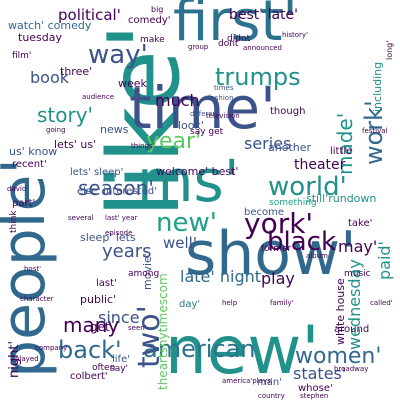  Describe the element at coordinates (132, 83) in the screenshot. I see `word-week: week` at that location.